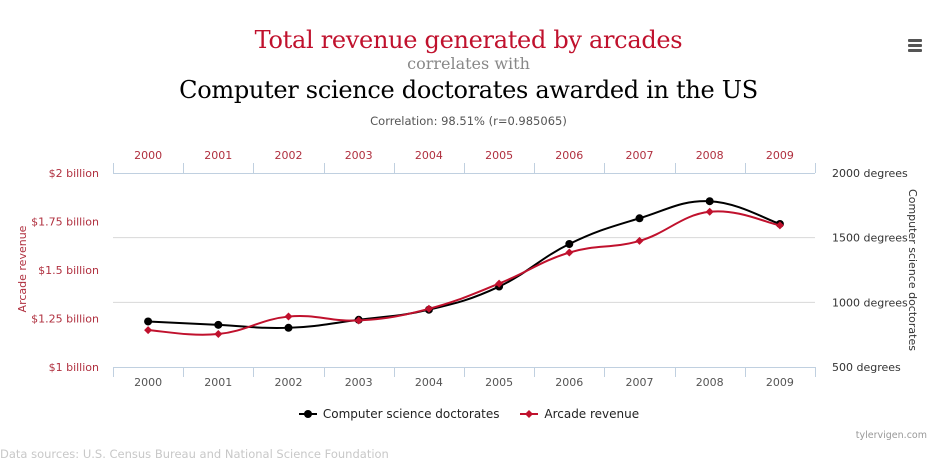 Image resolution: width=937 pixels, height=468 pixels. What do you see at coordinates (870, 302) in the screenshot?
I see `right-axis-label: 1000 degrees` at bounding box center [870, 302].